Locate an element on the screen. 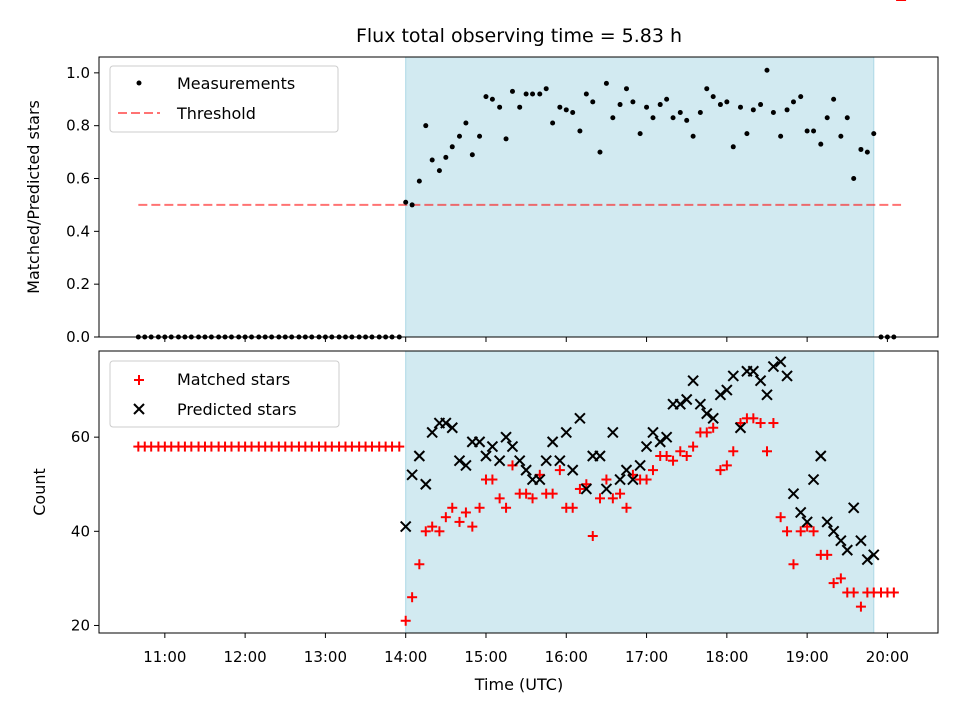  y-tick-label: 0.0 is located at coordinates (78, 337).